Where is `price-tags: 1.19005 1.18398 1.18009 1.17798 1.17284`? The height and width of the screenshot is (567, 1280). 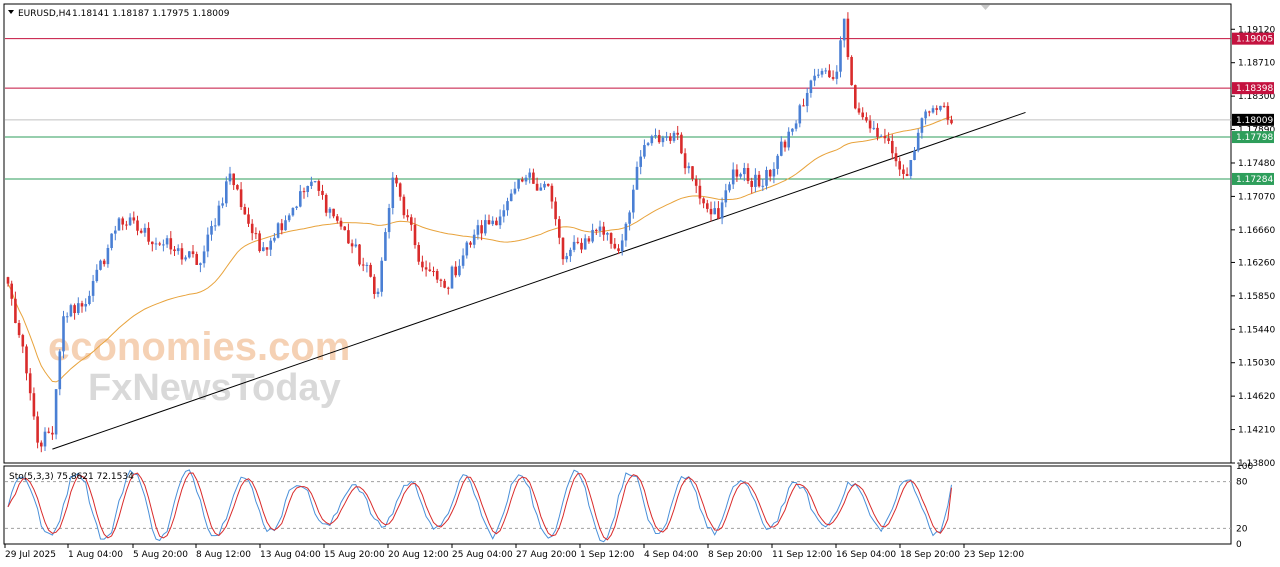
price-tags: 1.19005 1.18398 1.18009 1.17798 1.17284 is located at coordinates (1253, 108).